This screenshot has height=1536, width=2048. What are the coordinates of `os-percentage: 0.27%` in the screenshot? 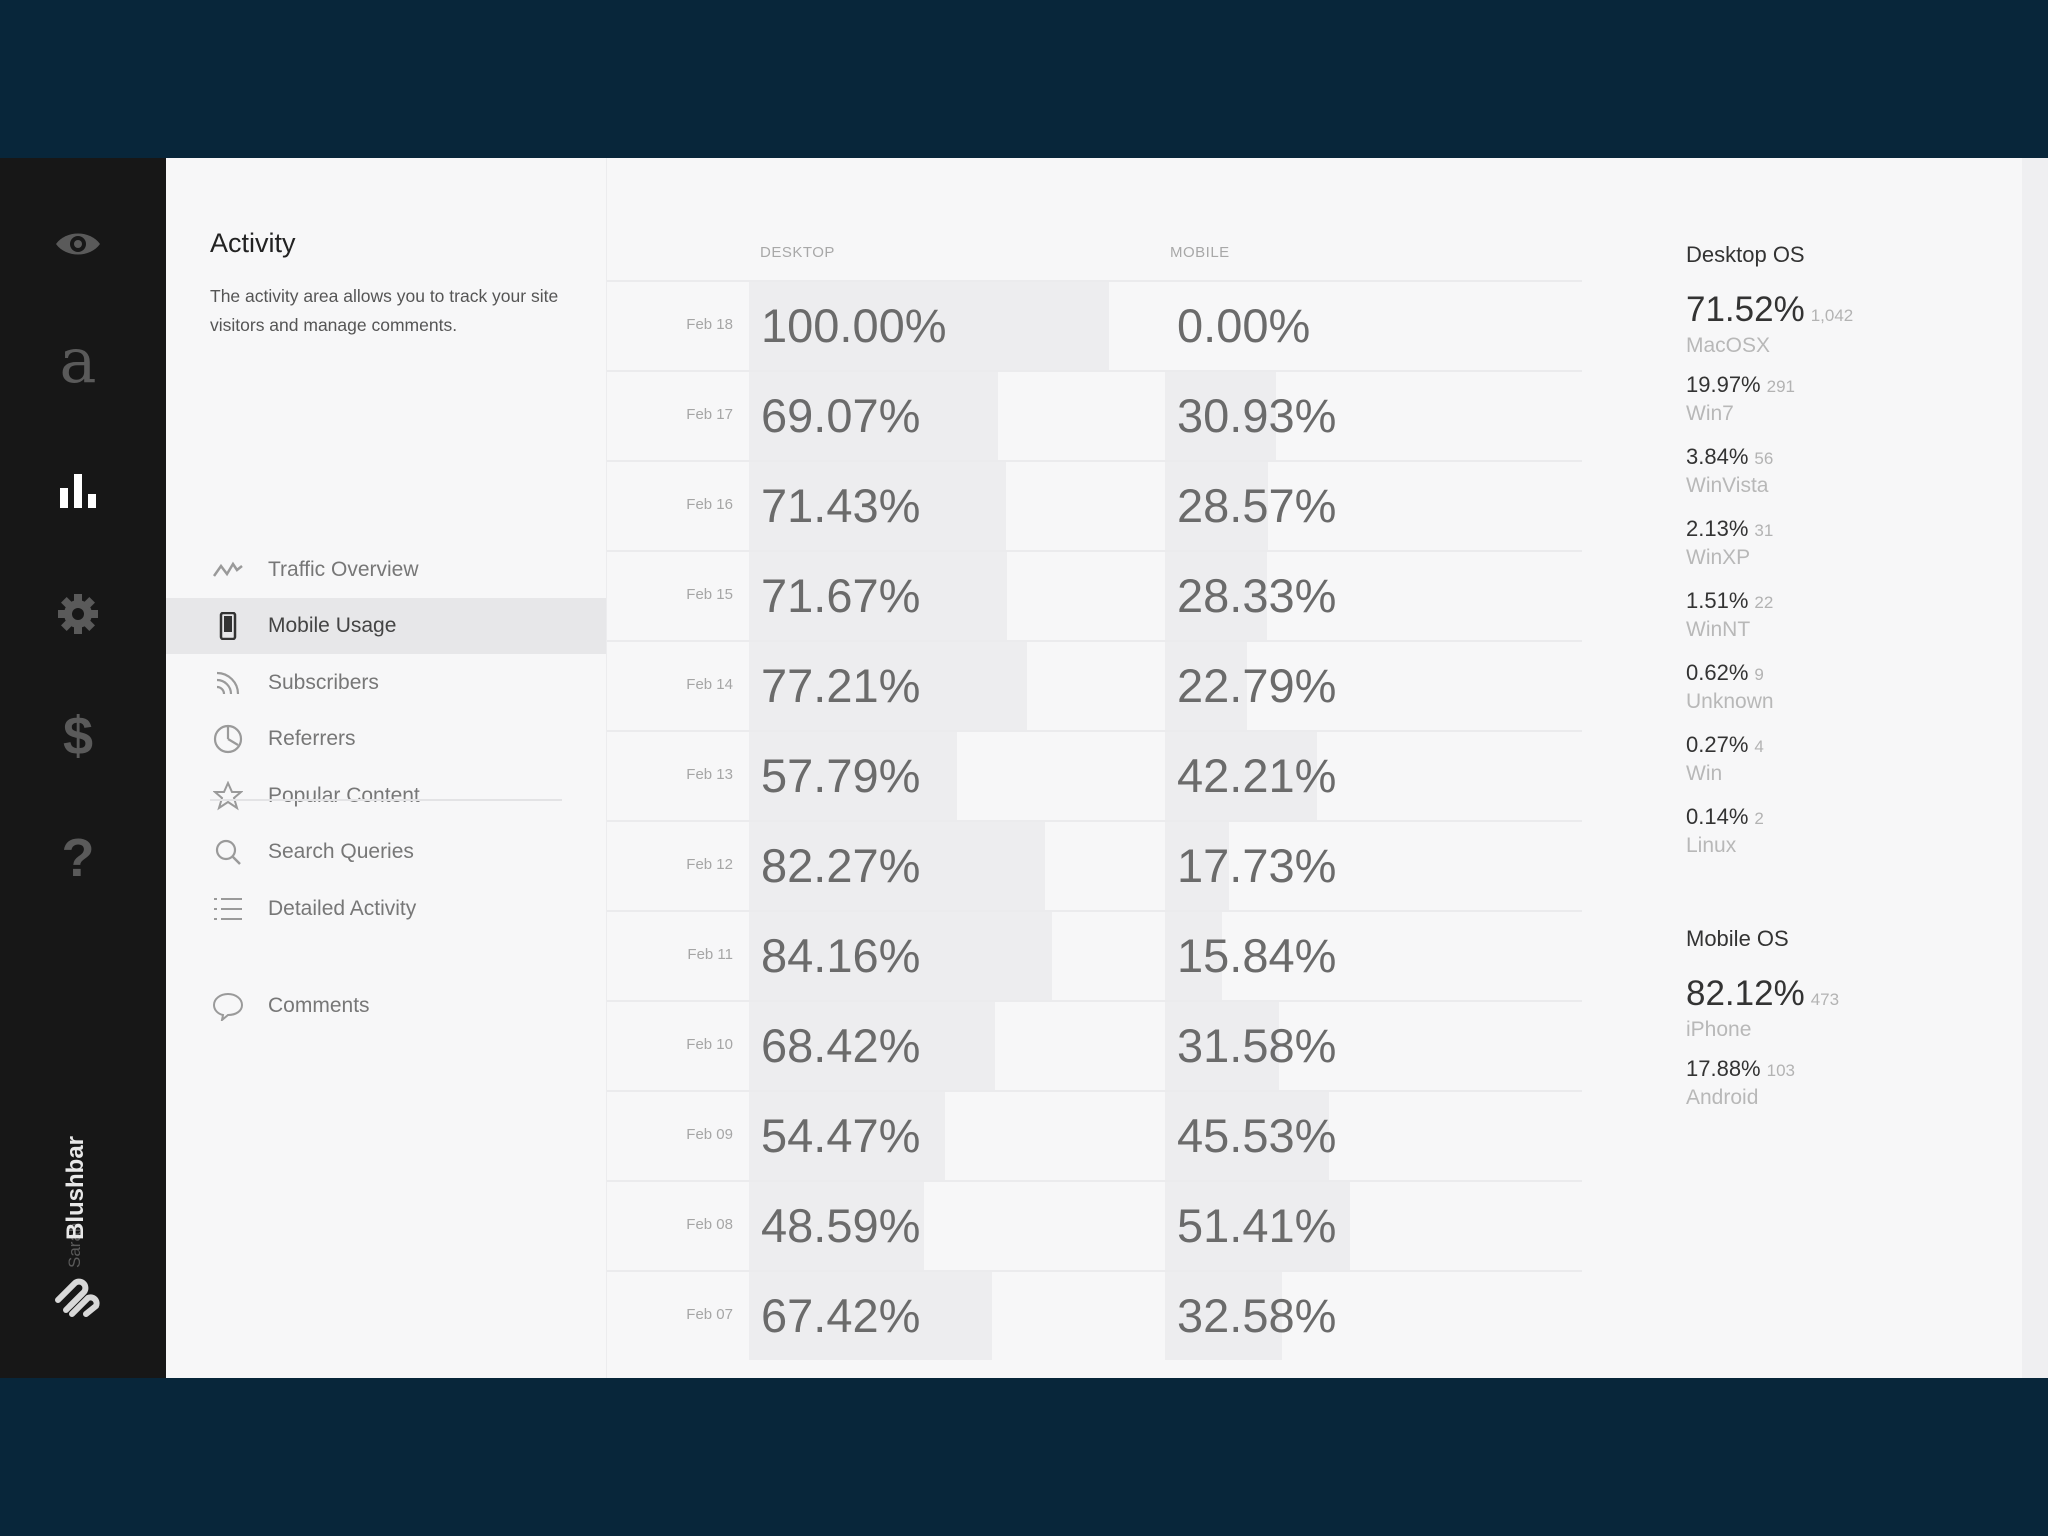 It's located at (1717, 744).